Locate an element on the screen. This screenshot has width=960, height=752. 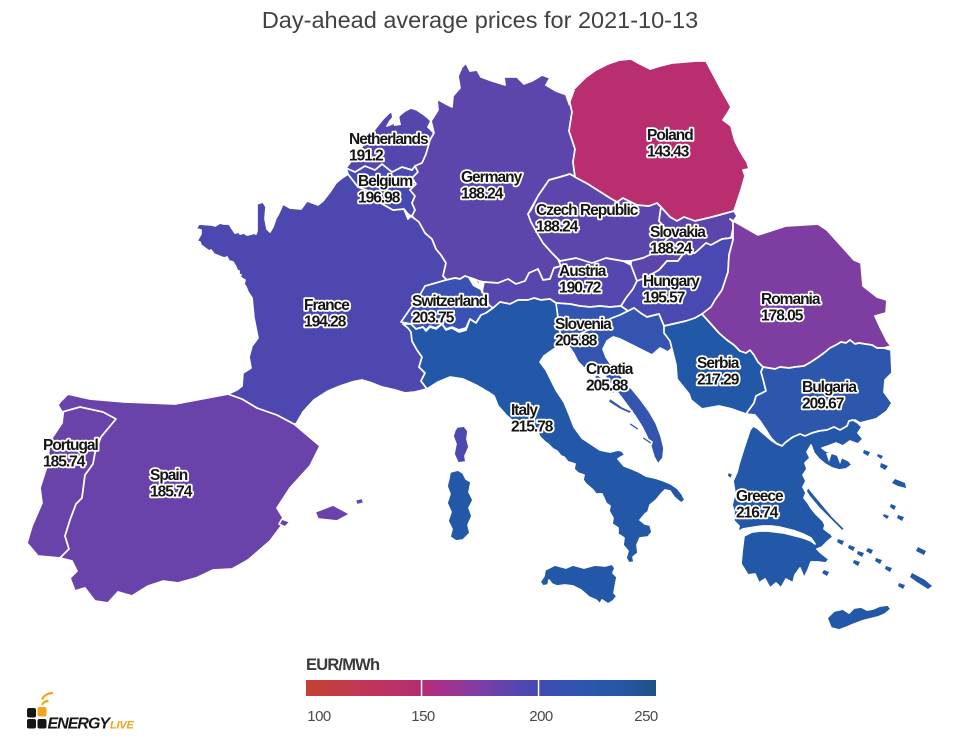
svg-text: ENERGY is located at coordinates (80, 724).